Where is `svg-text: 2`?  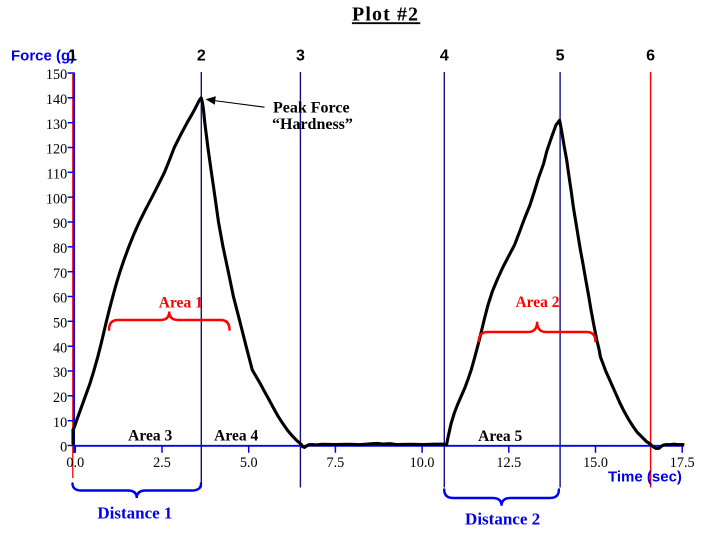 svg-text: 2 is located at coordinates (201, 55).